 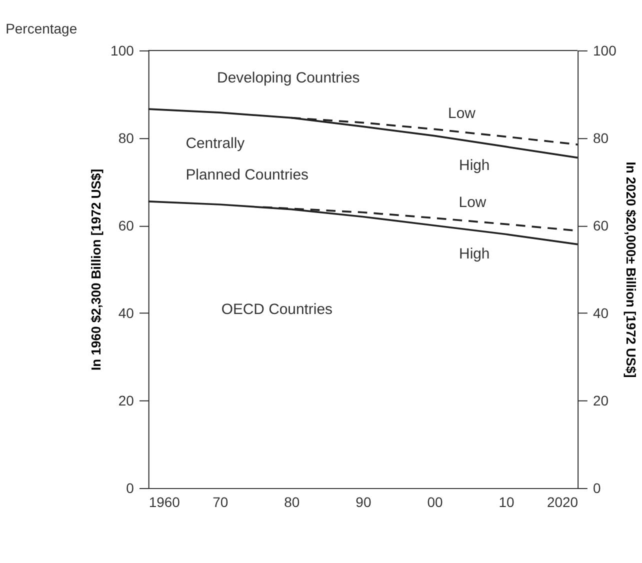 I want to click on y-tick-label: 0, so click(x=130, y=488).